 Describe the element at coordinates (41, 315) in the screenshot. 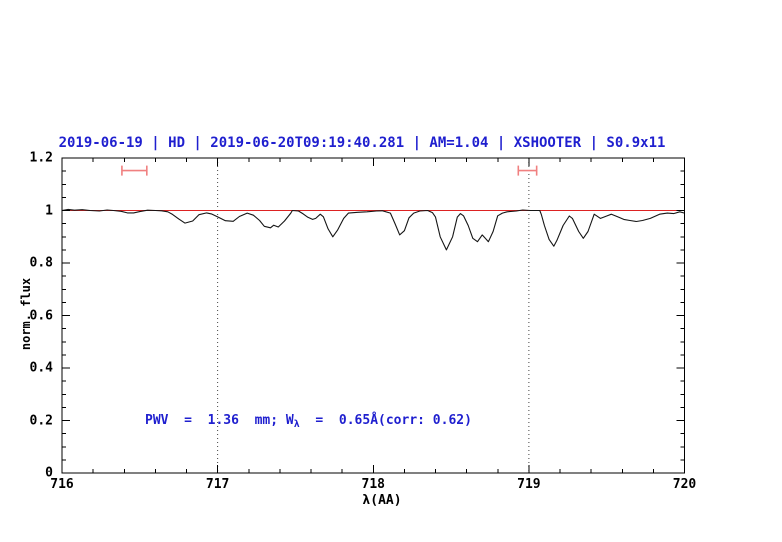

I see `y-tick-label: 0.6` at that location.